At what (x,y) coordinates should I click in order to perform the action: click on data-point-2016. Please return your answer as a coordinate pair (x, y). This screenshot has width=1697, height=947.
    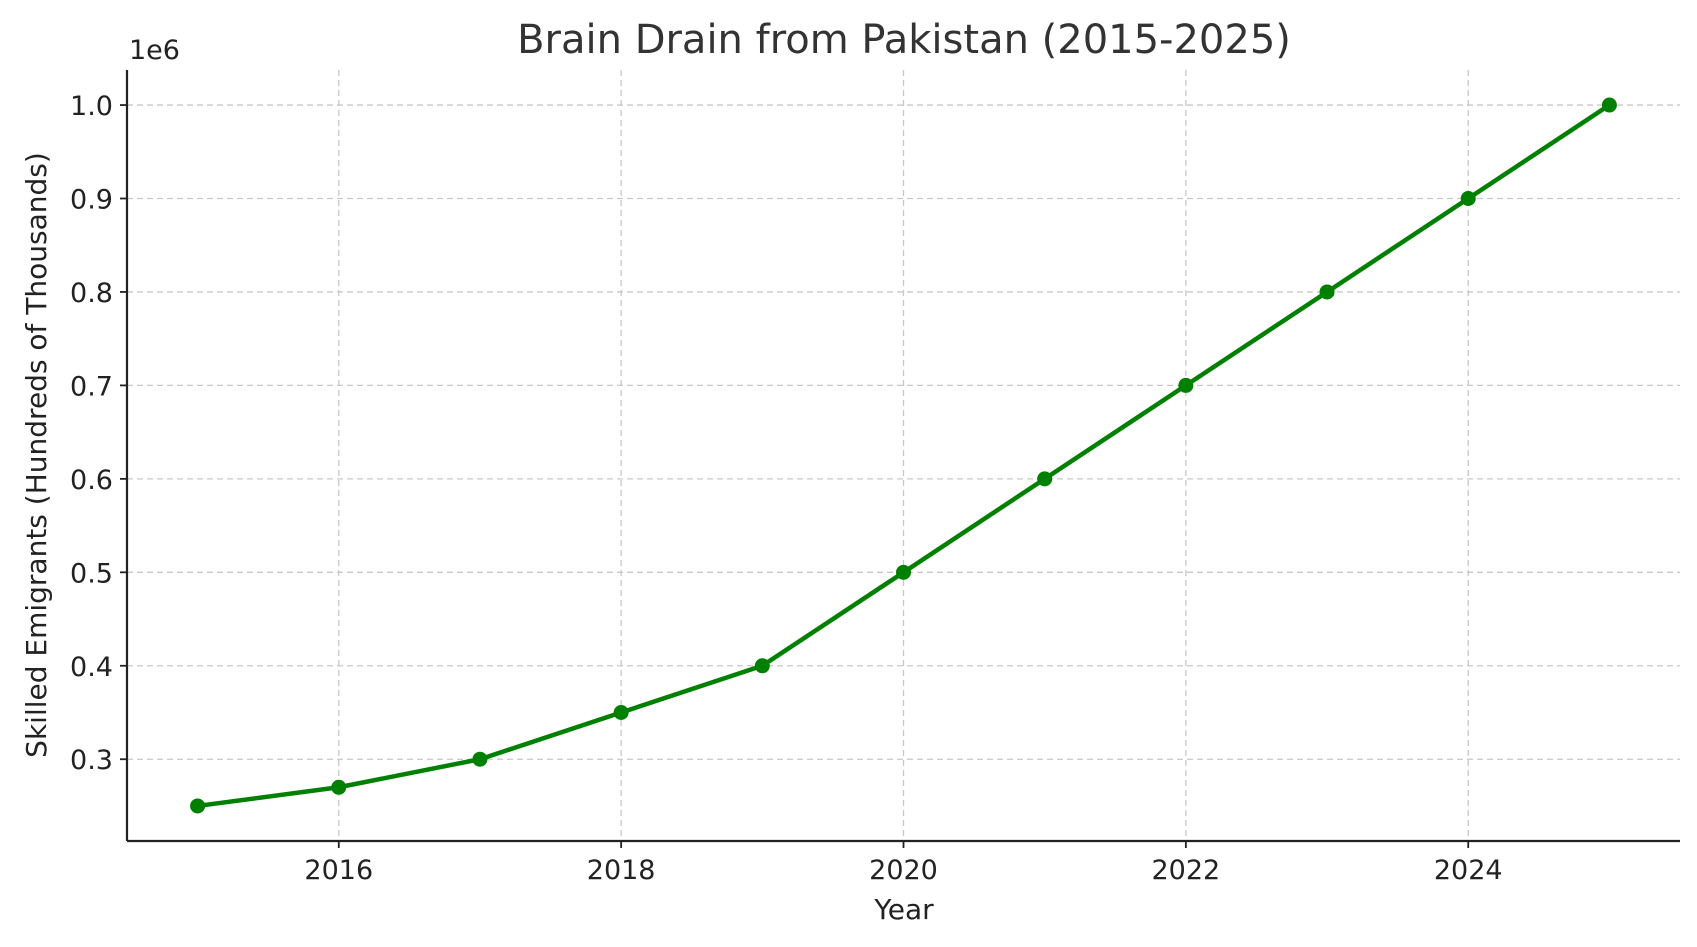
    Looking at the image, I should click on (339, 787).